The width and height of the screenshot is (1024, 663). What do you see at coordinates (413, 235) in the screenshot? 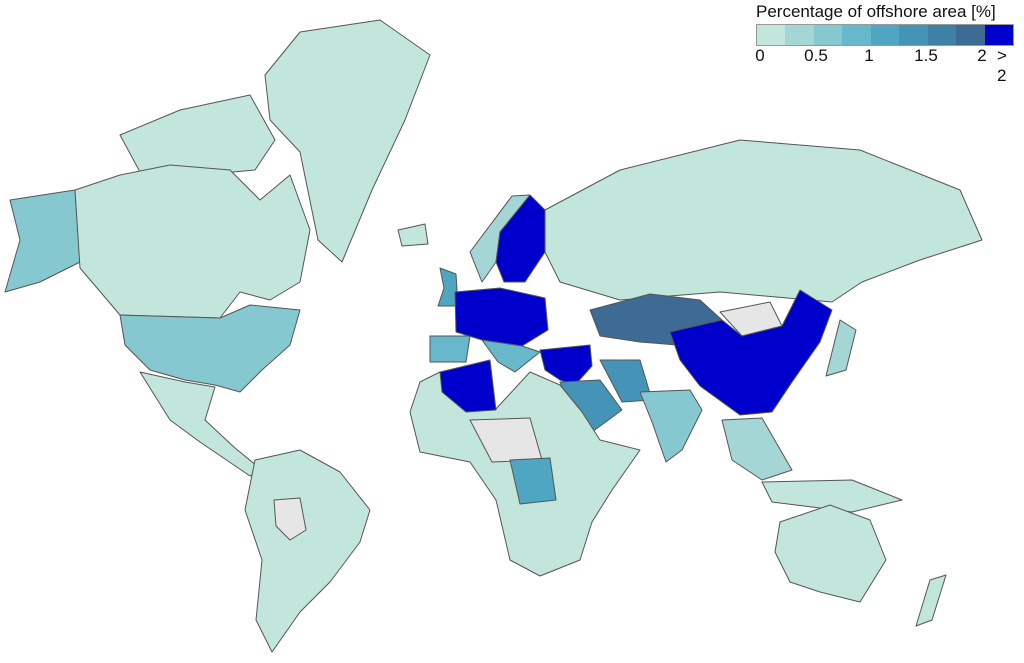
I see `region-iceland` at bounding box center [413, 235].